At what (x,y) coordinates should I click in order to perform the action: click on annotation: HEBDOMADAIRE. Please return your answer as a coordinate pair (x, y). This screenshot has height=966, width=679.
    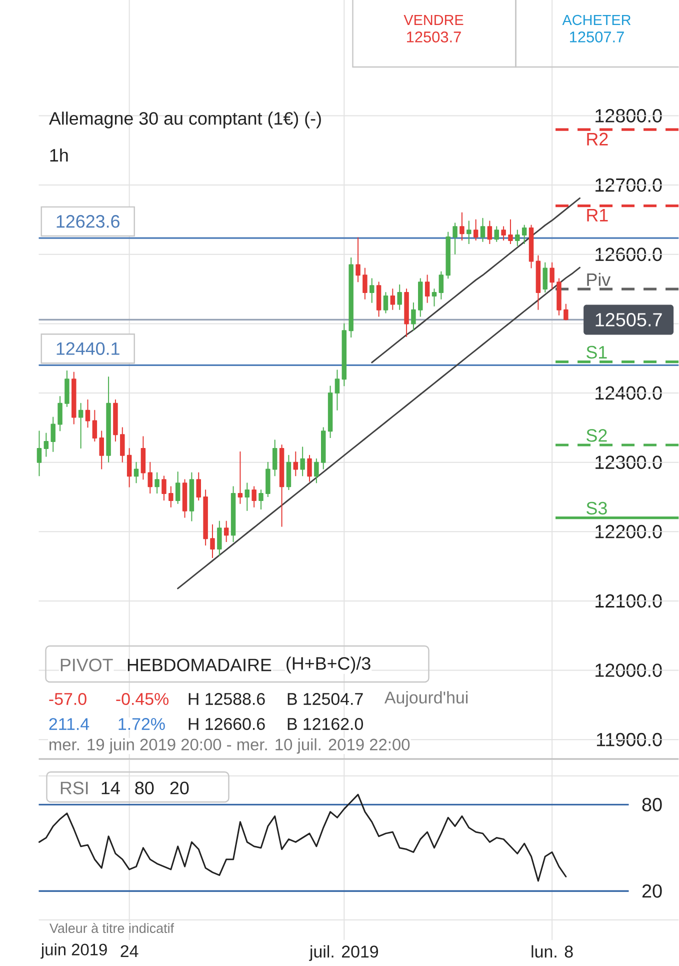
    Looking at the image, I should click on (200, 665).